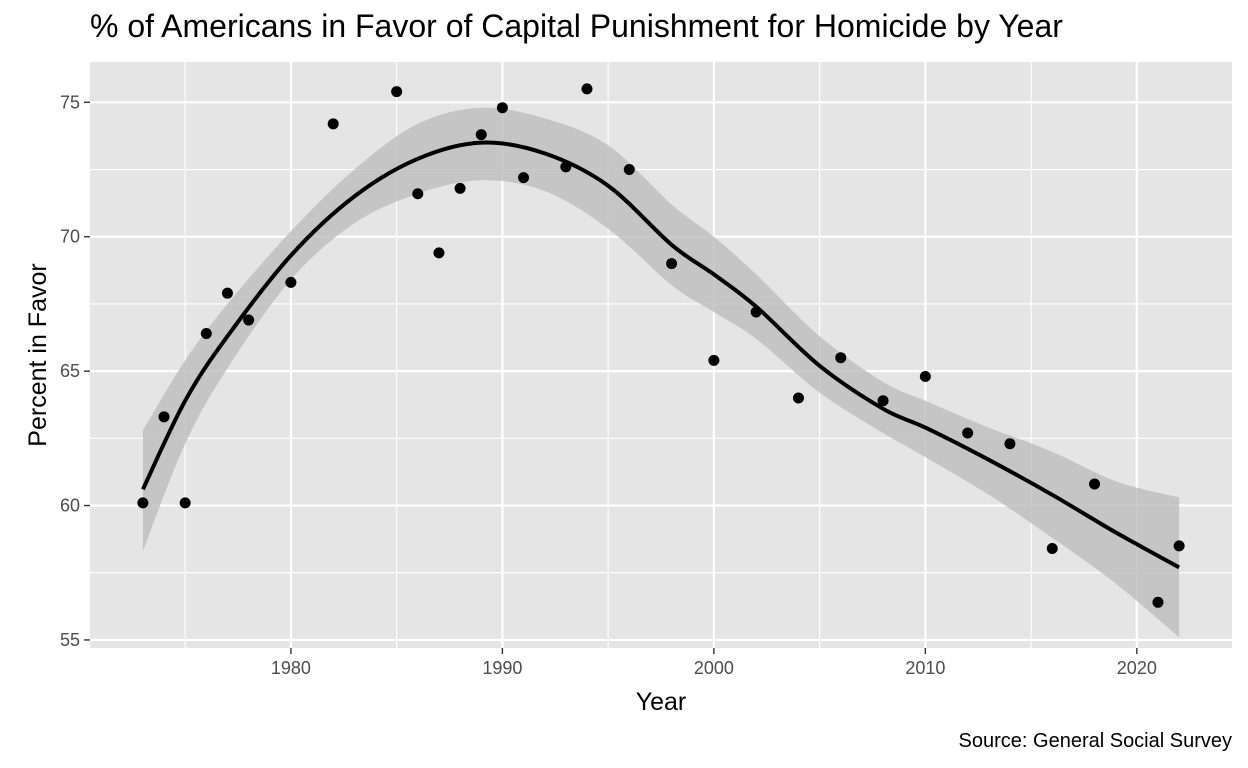 This screenshot has width=1248, height=768. I want to click on x-tick-label: 2000, so click(714, 668).